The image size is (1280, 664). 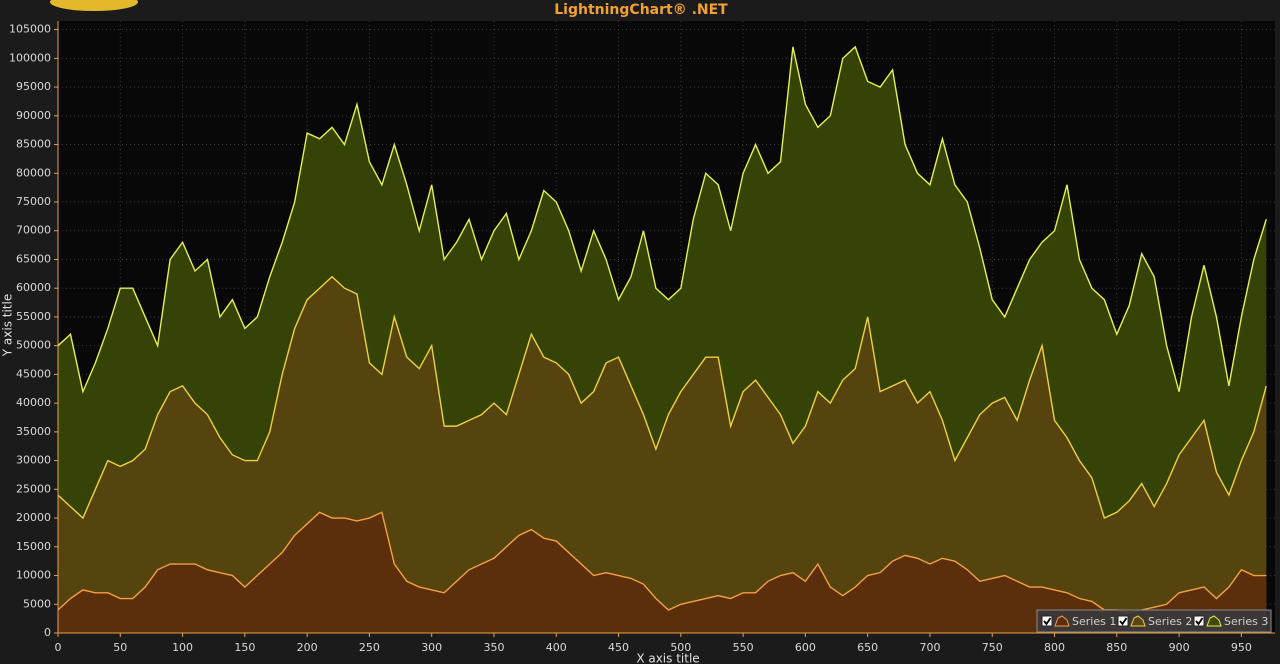 I want to click on y-tick-label: 60000, so click(x=33, y=287).